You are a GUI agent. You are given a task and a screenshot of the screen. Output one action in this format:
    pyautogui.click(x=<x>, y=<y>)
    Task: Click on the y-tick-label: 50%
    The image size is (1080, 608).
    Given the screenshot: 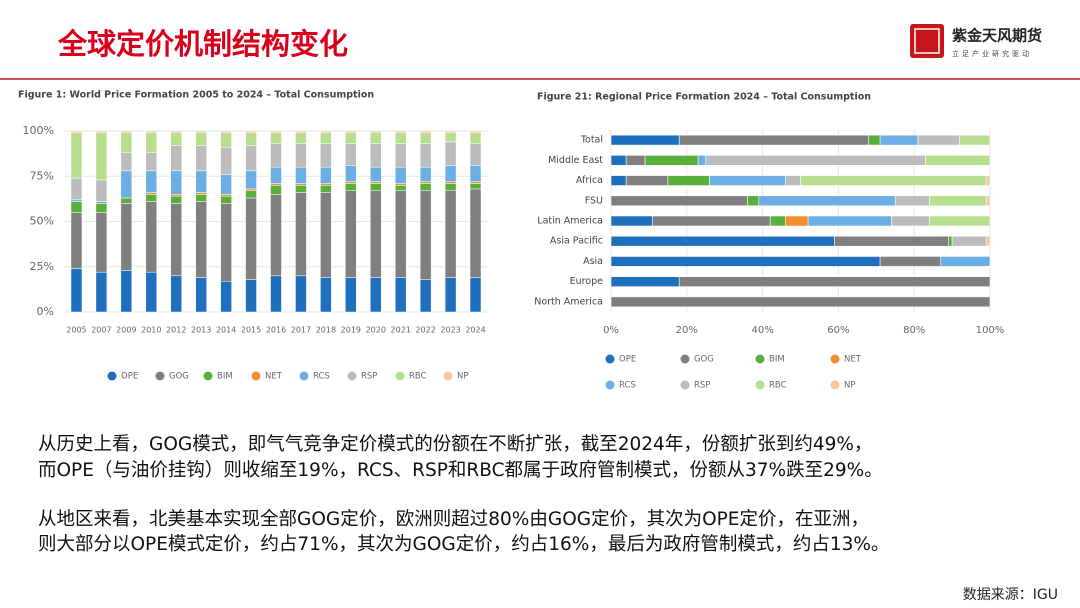 What is the action you would take?
    pyautogui.click(x=42, y=221)
    